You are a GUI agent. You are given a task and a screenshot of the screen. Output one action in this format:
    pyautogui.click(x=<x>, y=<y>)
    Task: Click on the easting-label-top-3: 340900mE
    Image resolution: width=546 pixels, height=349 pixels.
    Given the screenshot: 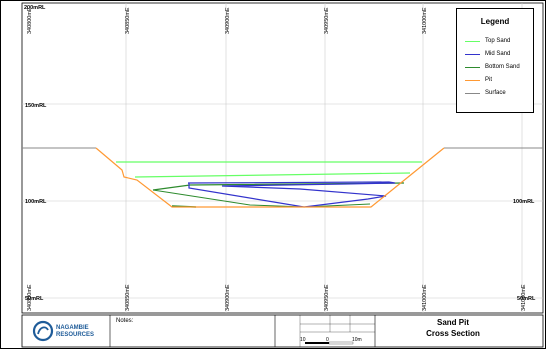 What is the action you would take?
    pyautogui.click(x=228, y=20)
    